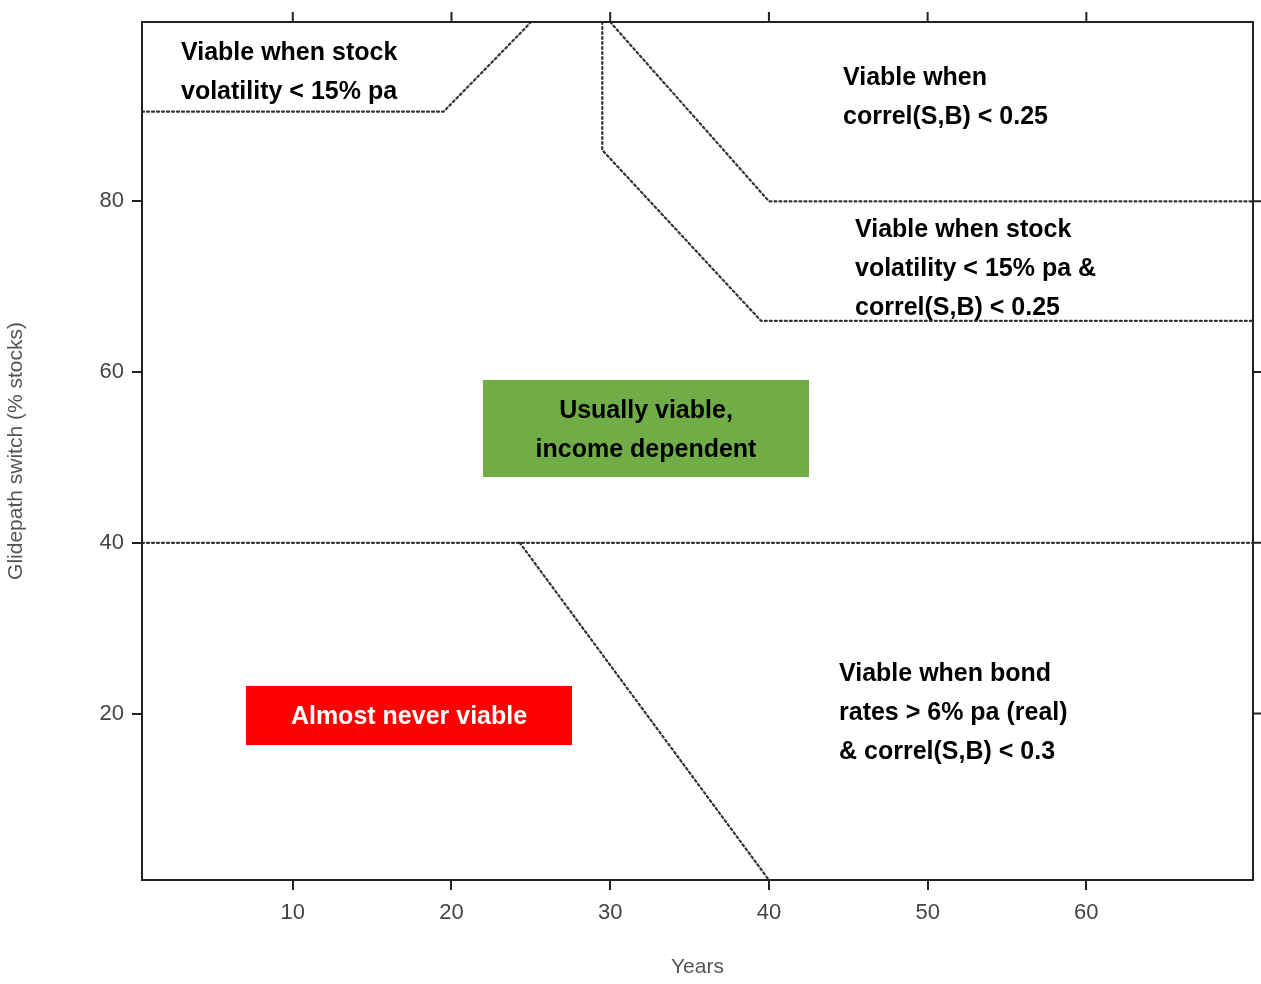  I want to click on x-tick-label: 10, so click(293, 912).